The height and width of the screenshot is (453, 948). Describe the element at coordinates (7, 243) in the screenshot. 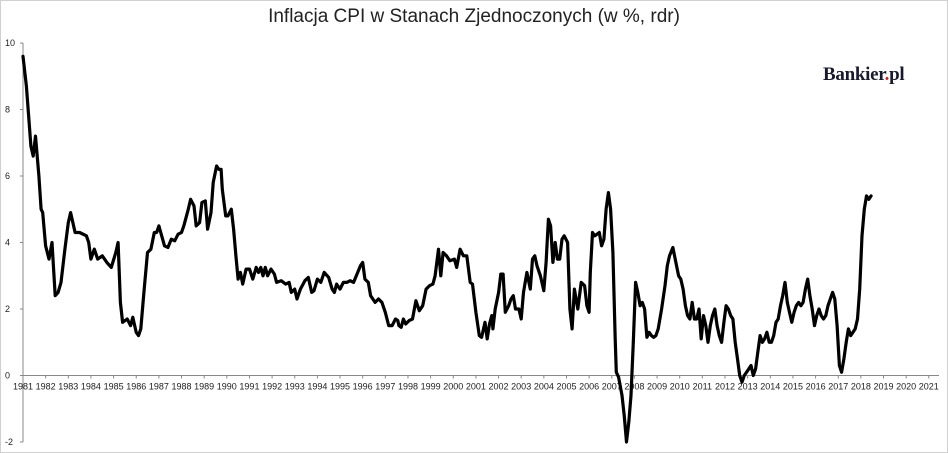

I see `y-tick-label: 4` at that location.